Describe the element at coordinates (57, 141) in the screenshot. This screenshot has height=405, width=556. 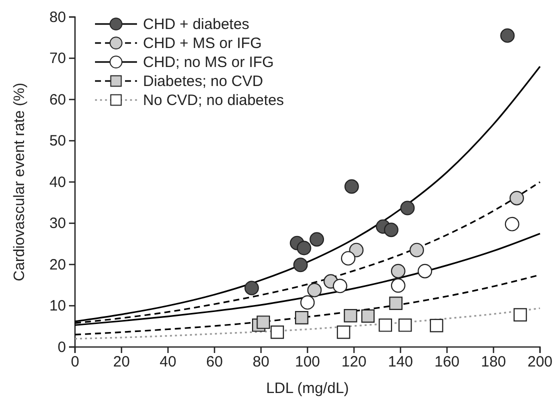
I see `y-tick-label: 50` at that location.